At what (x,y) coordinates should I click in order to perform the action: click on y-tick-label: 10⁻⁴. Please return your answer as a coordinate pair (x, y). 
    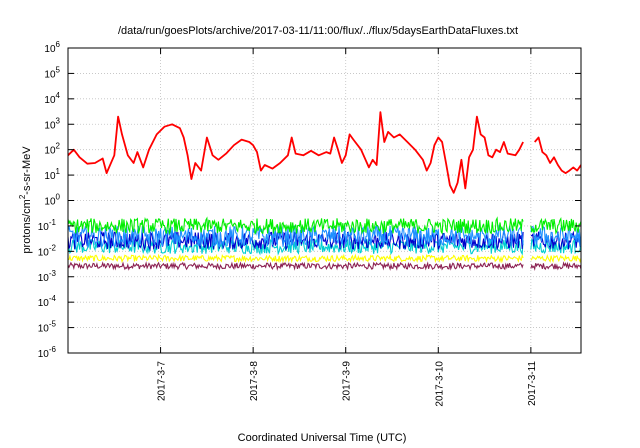
    Looking at the image, I should click on (47, 301).